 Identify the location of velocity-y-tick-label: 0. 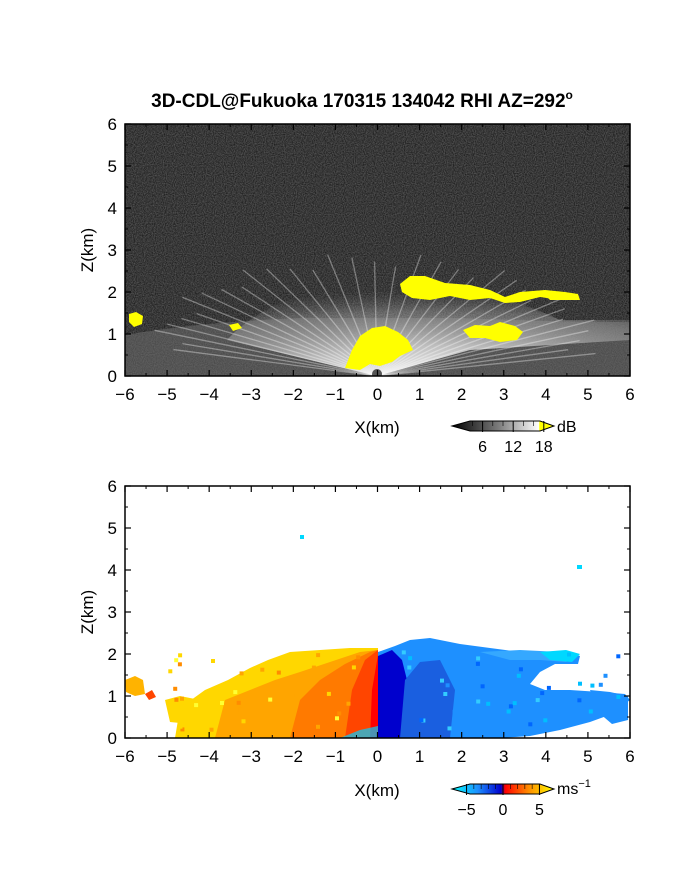
(112, 738).